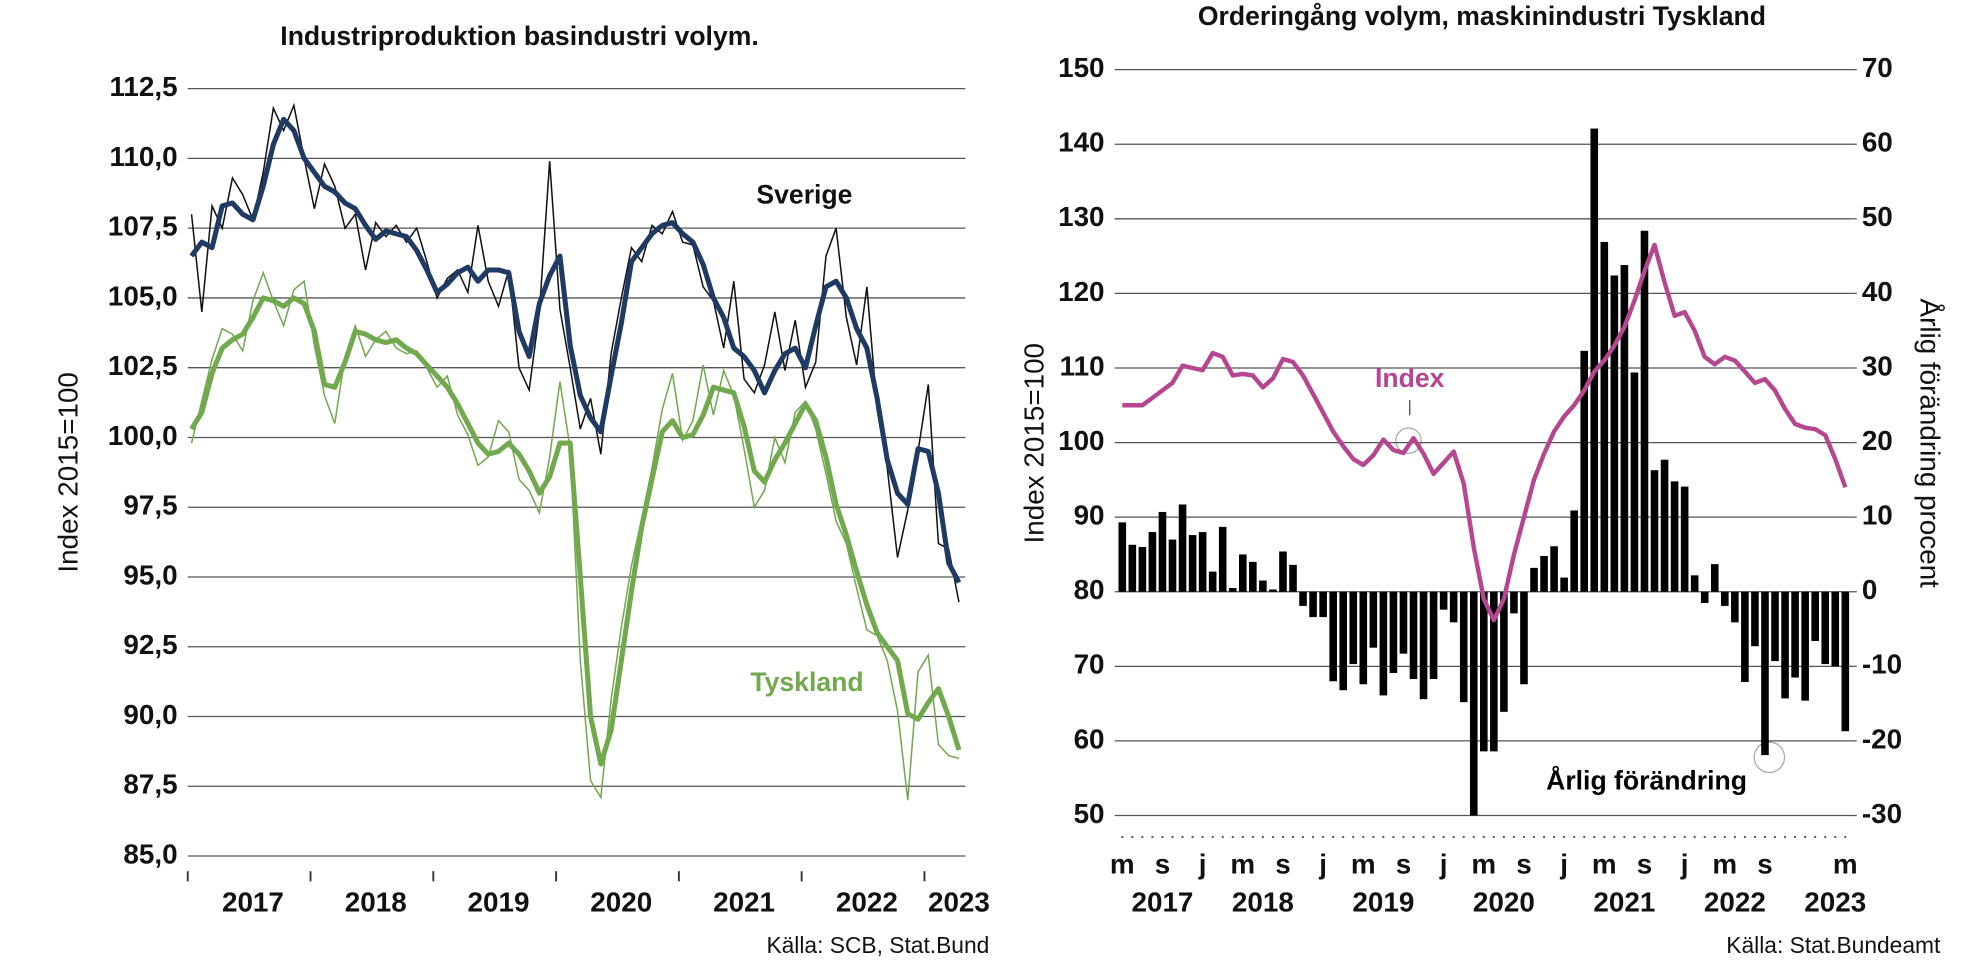 The image size is (1966, 970). I want to click on source: Källa: SCB, Stat.Bund, so click(877, 945).